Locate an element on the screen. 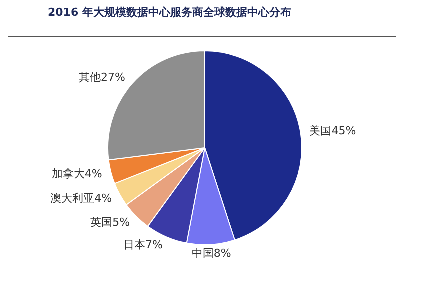 Image resolution: width=430 pixels, height=283 pixels. slice-label: 英国5% is located at coordinates (110, 222).